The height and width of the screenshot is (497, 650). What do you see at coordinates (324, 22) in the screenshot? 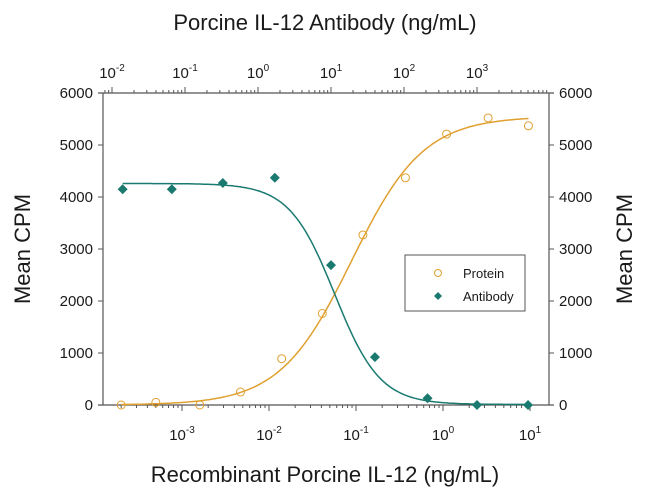
I see `top-axis-title: Porcine IL-12 Antibody (ng/mL)` at bounding box center [324, 22].